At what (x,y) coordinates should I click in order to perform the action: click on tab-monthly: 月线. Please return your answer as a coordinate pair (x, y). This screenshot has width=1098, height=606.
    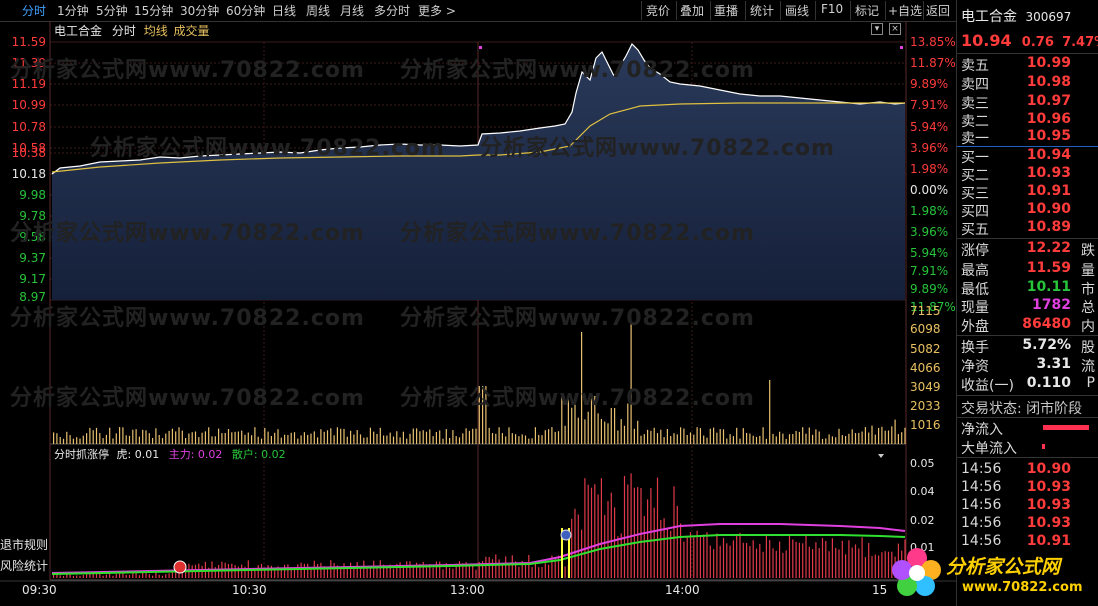
    Looking at the image, I should click on (352, 11).